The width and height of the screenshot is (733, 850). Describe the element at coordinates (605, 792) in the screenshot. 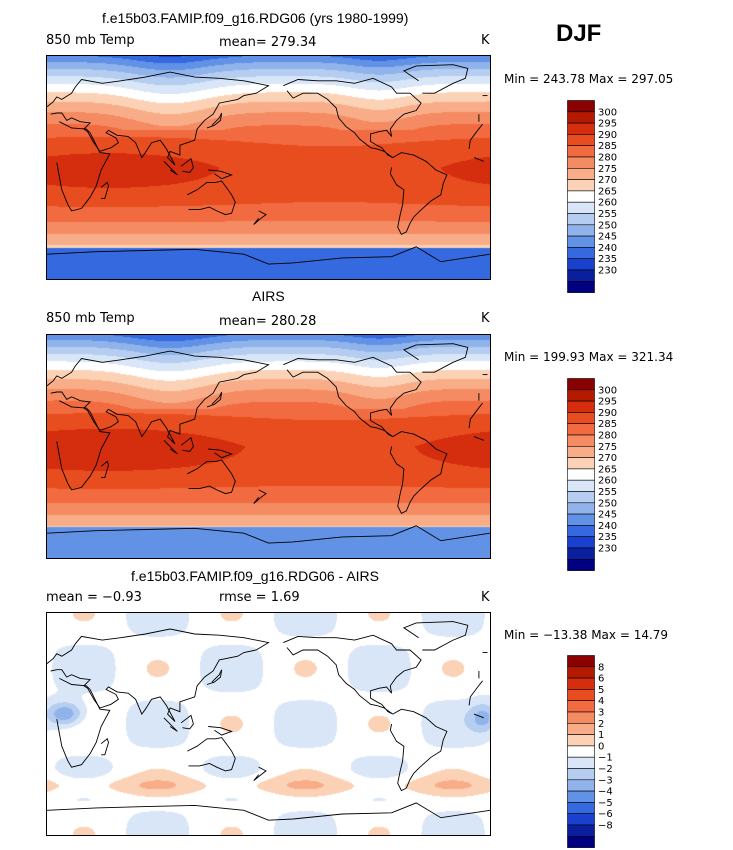

I see `colorbar-label: −4` at that location.